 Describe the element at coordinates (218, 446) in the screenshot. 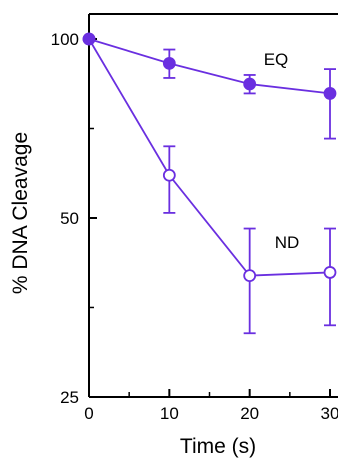

I see `x-axis-label: Time (s)` at that location.